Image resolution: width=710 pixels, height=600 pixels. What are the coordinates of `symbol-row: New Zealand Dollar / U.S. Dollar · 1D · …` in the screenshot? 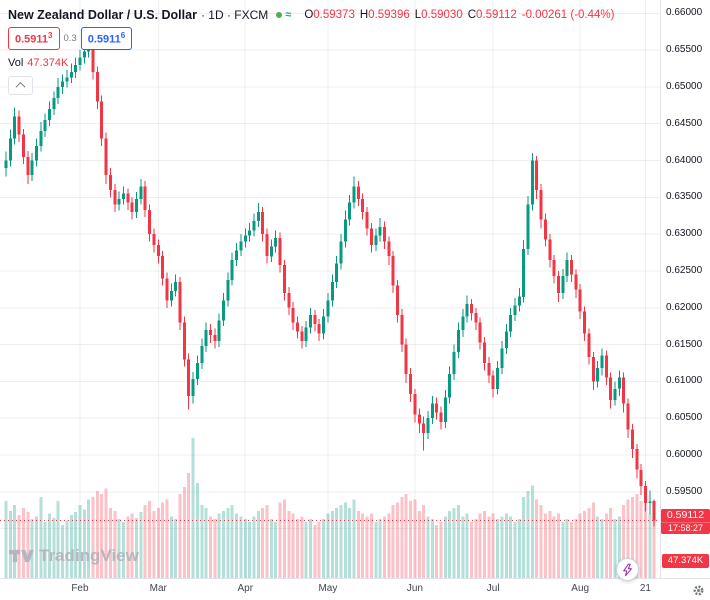 It's located at (311, 15).